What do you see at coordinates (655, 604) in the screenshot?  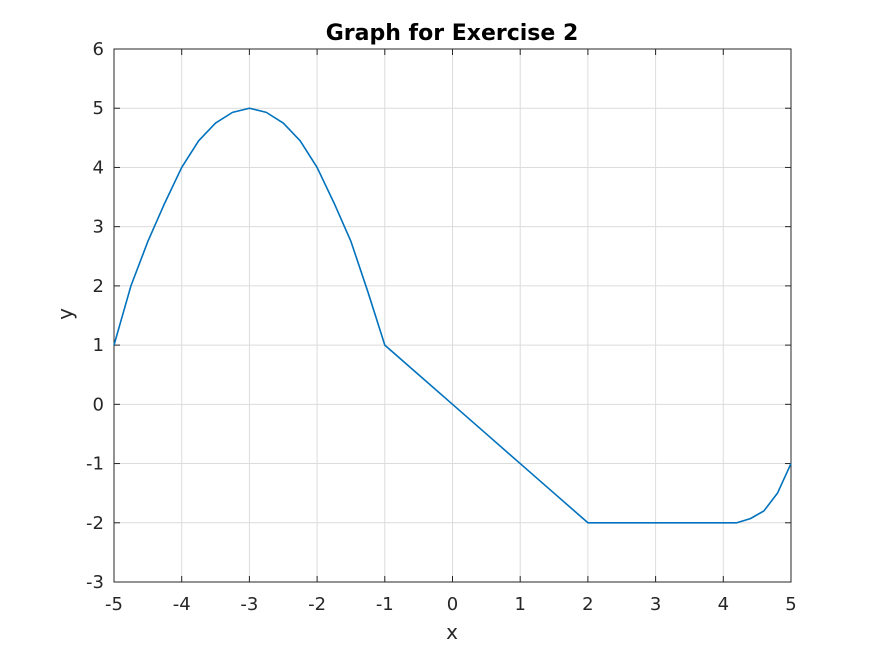 I see `x-tick-label: 3` at bounding box center [655, 604].